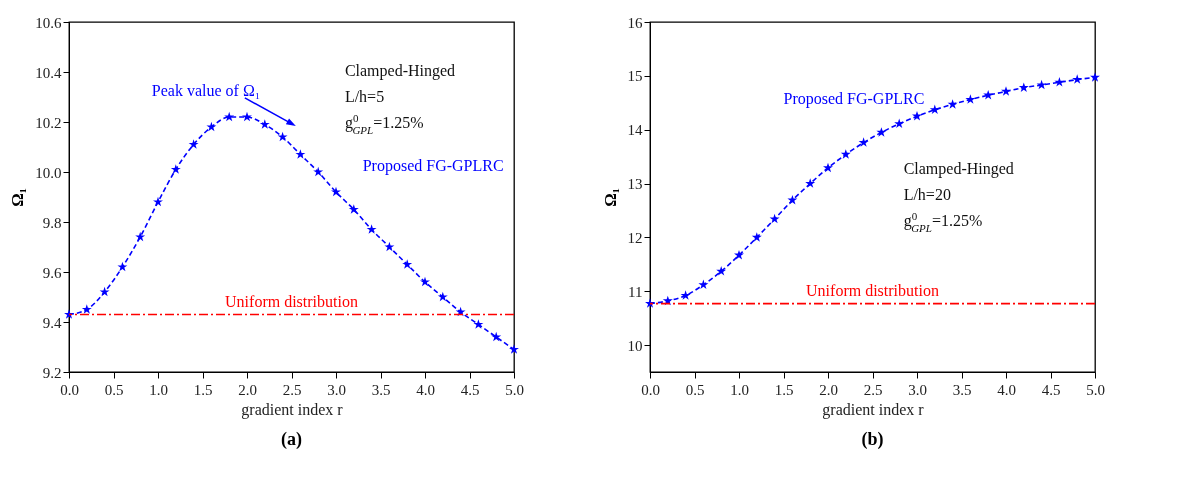  Describe the element at coordinates (635, 130) in the screenshot. I see `y-tick-label: 14` at that location.